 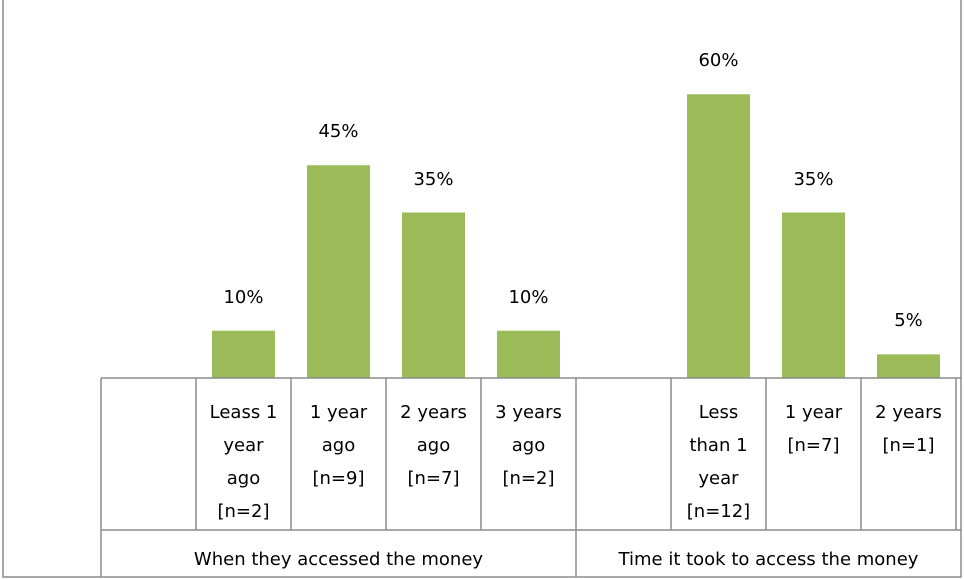 I want to click on x-tick-label: 1 year ago [n=9], so click(x=338, y=445).